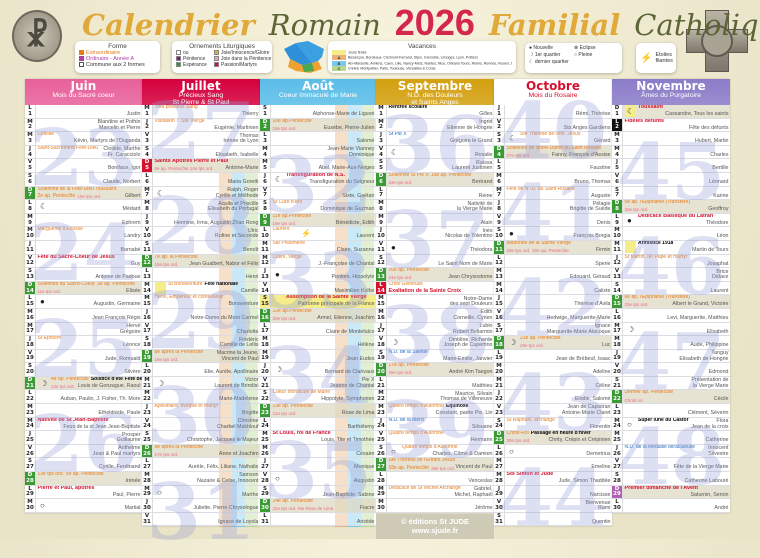 The width and height of the screenshot is (760, 558). What do you see at coordinates (671, 220) in the screenshot?
I see `day-row: L 9 ● Théodore Dédicace Basilique du Latran` at bounding box center [671, 220].